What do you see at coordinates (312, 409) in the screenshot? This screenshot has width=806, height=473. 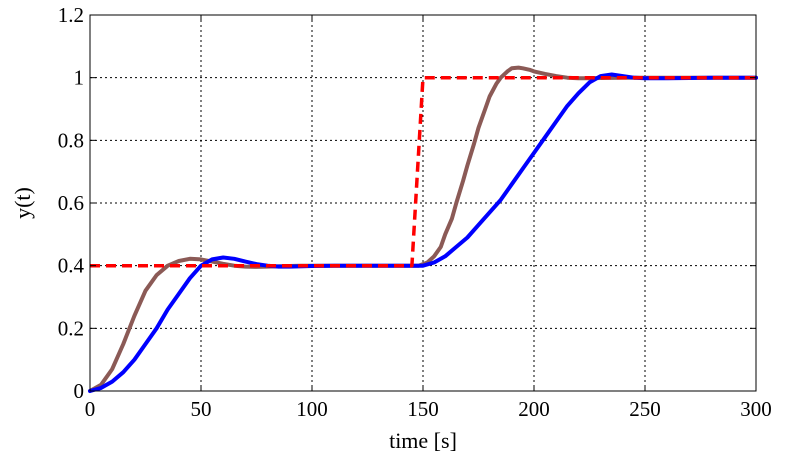 I see `x-tick-label: 100` at bounding box center [312, 409].